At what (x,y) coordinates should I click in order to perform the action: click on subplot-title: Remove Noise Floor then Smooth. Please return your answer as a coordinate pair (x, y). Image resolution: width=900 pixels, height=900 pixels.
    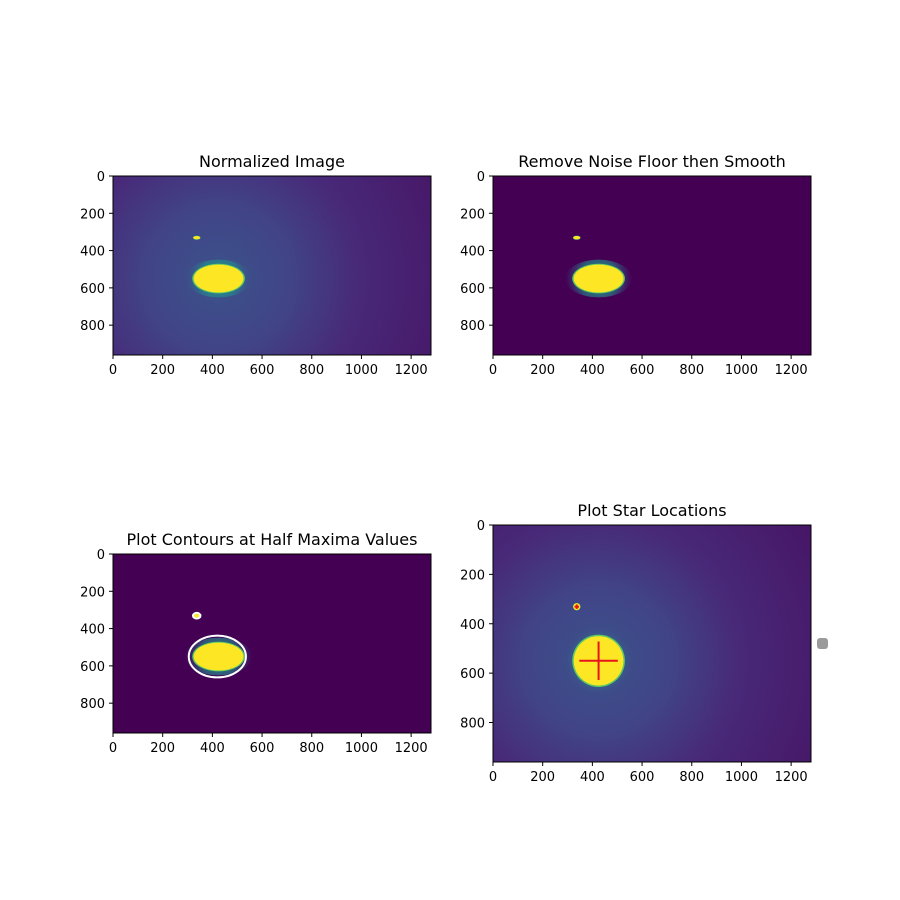
    Looking at the image, I should click on (652, 161).